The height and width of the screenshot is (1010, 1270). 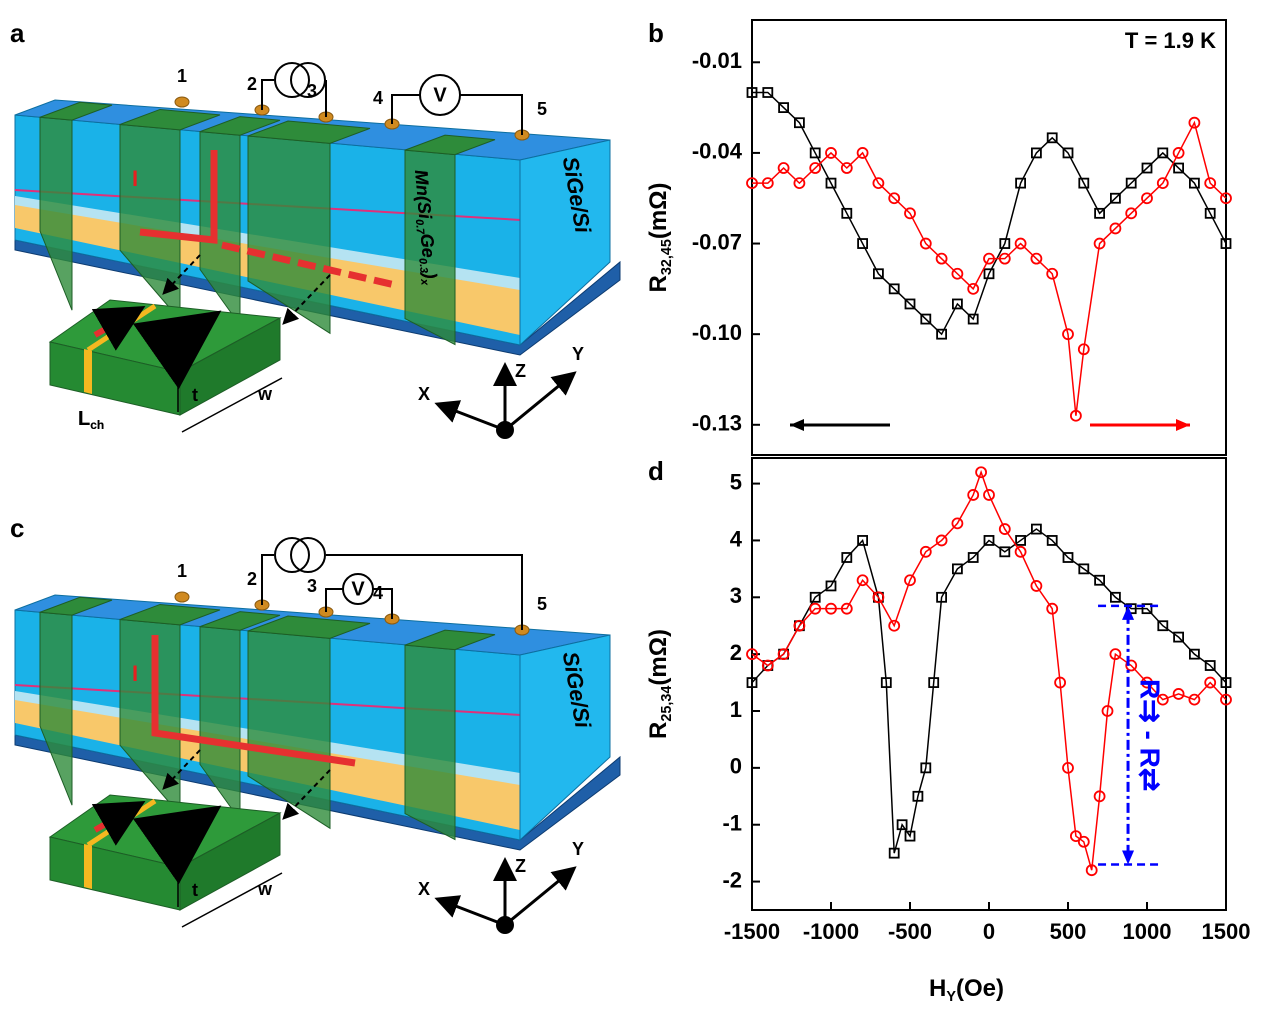 I want to click on axis-name: X, so click(x=424, y=889).